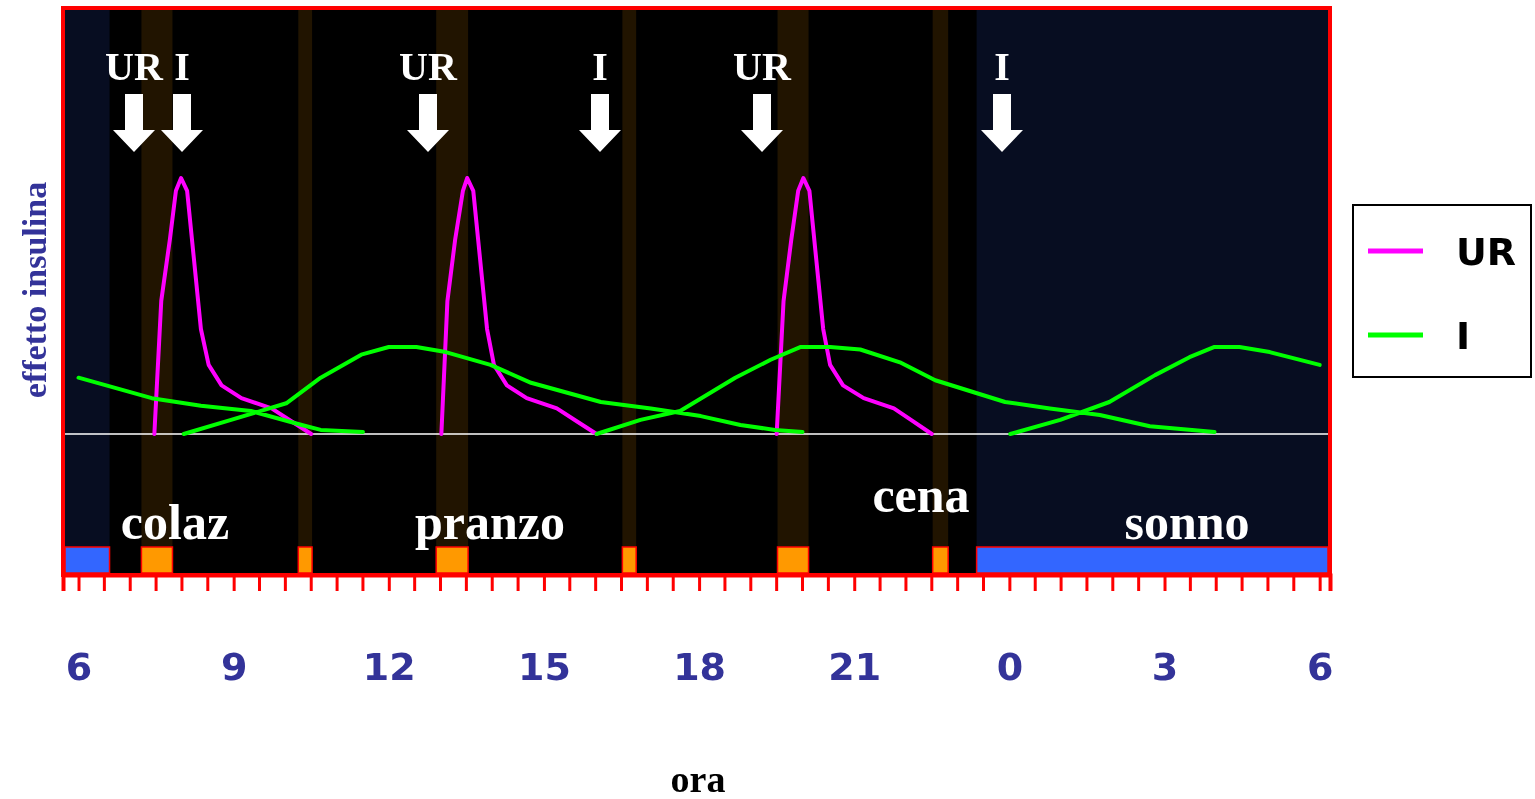  Describe the element at coordinates (1165, 666) in the screenshot. I see `x-tick-label: 3` at that location.